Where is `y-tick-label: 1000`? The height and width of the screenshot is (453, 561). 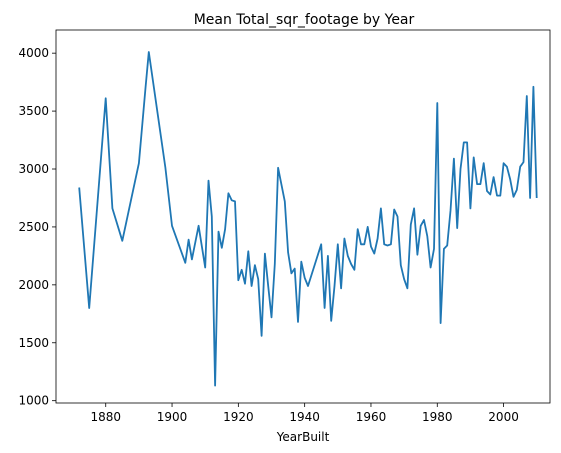
y-tick-label: 1000 is located at coordinates (33, 401).